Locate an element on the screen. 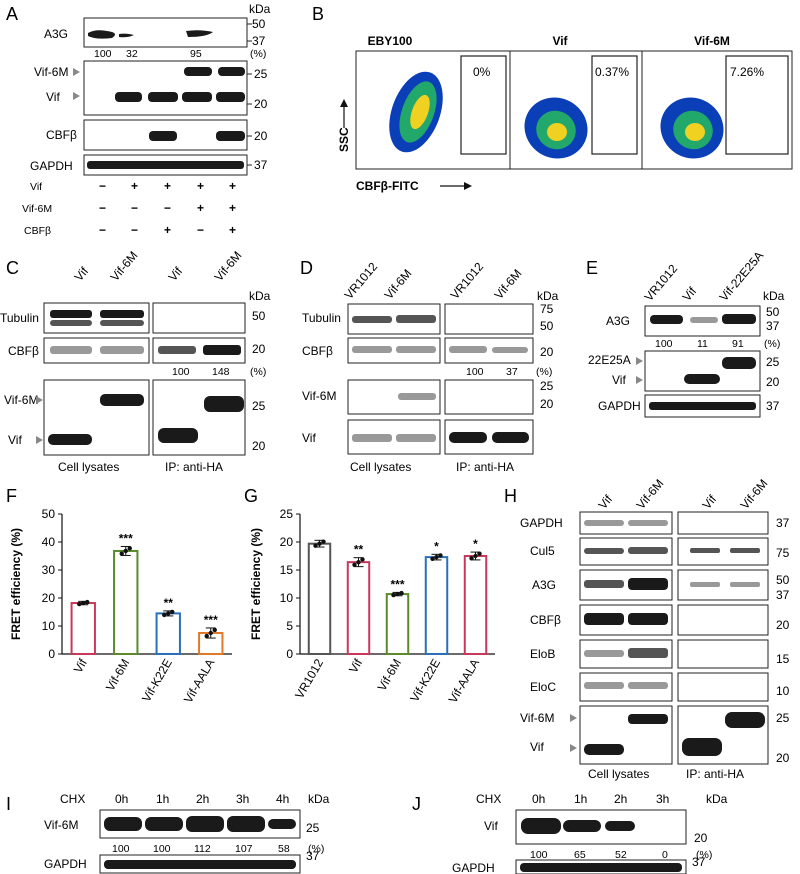 The width and height of the screenshot is (800, 874). row-label: A3G is located at coordinates (544, 585).